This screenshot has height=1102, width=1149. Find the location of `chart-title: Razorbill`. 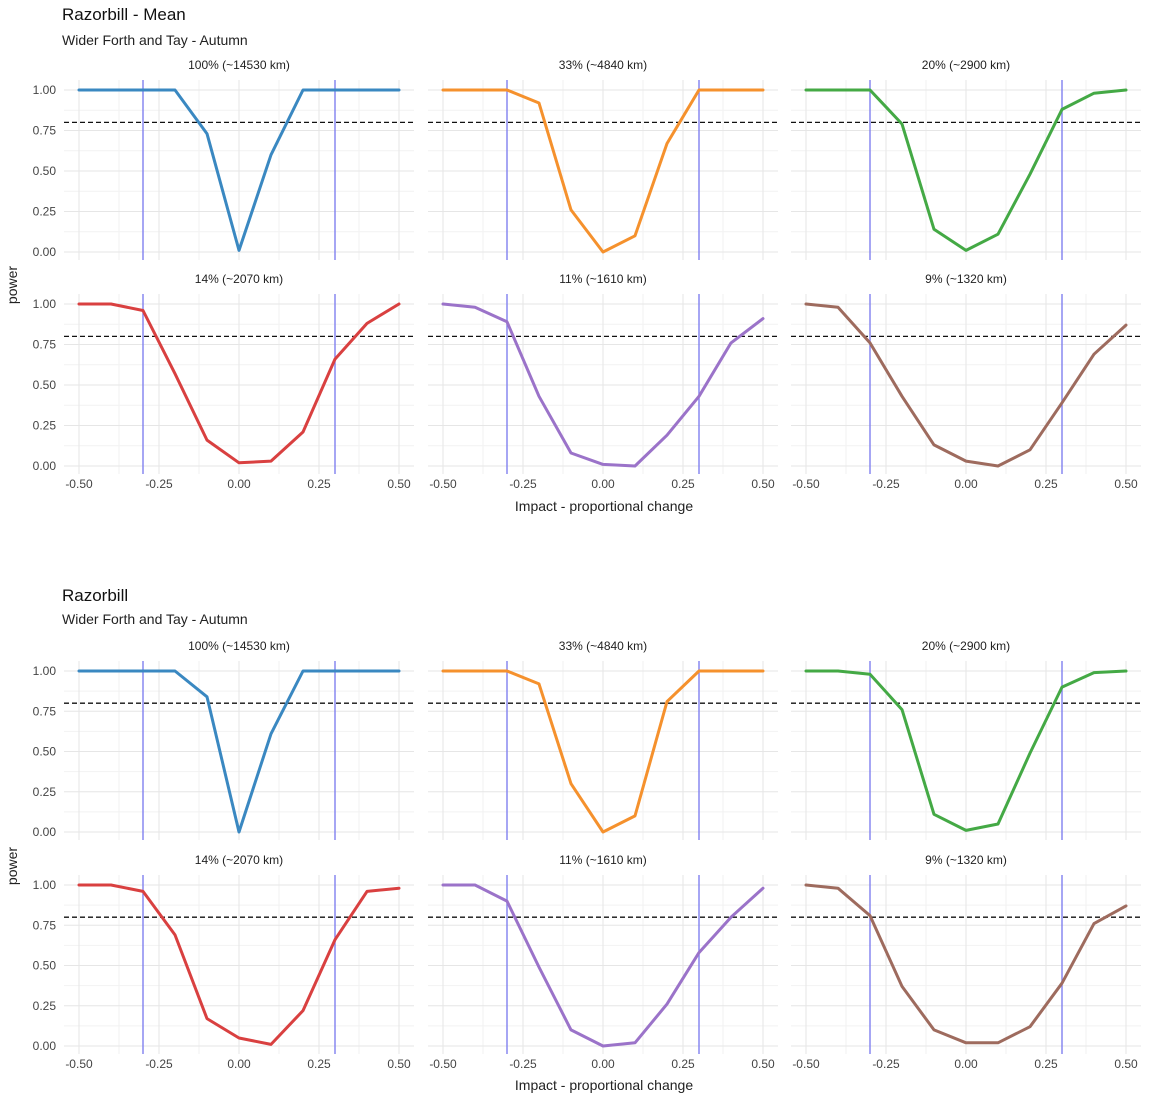

chart-title: Razorbill is located at coordinates (95, 595).